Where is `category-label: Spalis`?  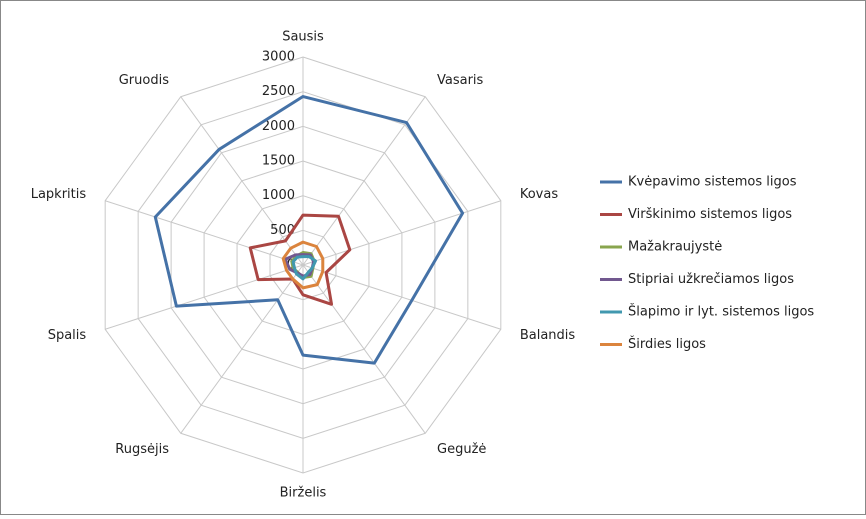
category-label: Spalis is located at coordinates (67, 335).